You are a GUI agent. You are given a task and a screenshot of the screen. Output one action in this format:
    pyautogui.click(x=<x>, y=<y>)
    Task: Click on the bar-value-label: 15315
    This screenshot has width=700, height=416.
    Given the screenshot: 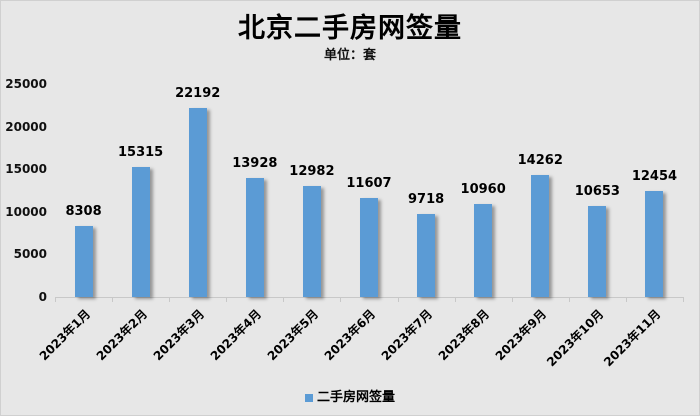 What is the action you would take?
    pyautogui.click(x=141, y=152)
    